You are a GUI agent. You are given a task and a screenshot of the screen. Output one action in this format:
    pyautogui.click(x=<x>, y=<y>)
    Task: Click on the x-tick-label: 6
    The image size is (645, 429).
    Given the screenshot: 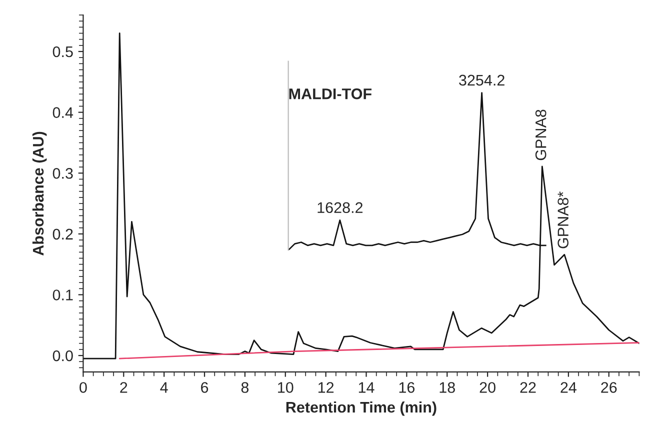 What is the action you would take?
    pyautogui.click(x=204, y=387)
    